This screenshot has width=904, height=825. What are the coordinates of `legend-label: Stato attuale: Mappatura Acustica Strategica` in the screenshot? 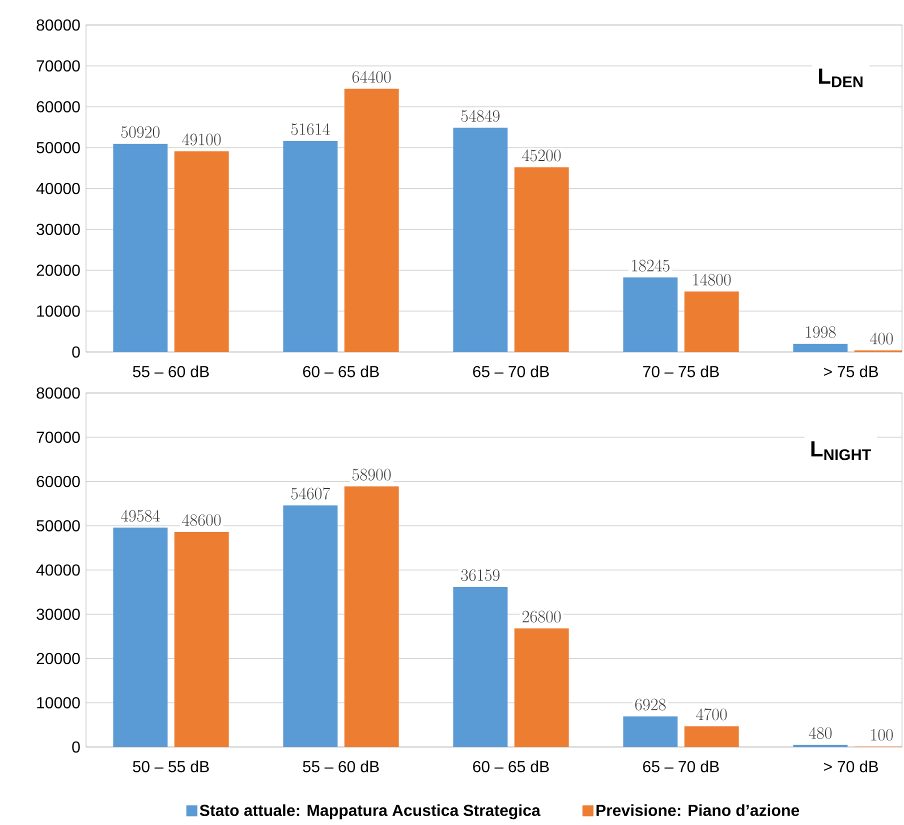 It's located at (370, 812).